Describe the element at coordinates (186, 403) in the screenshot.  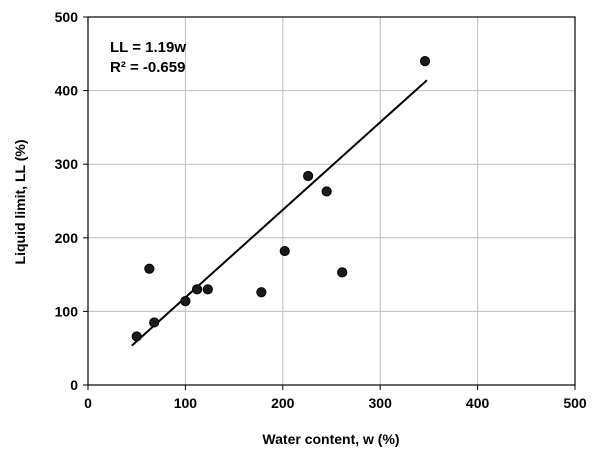
I see `x-tick-label-1: 100` at that location.